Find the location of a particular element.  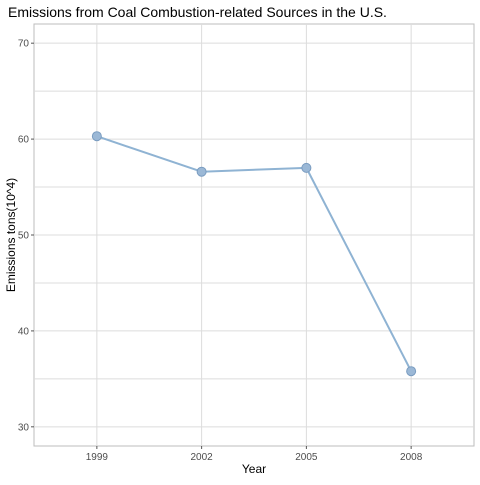

y-tick-label: 50 is located at coordinates (24, 236).